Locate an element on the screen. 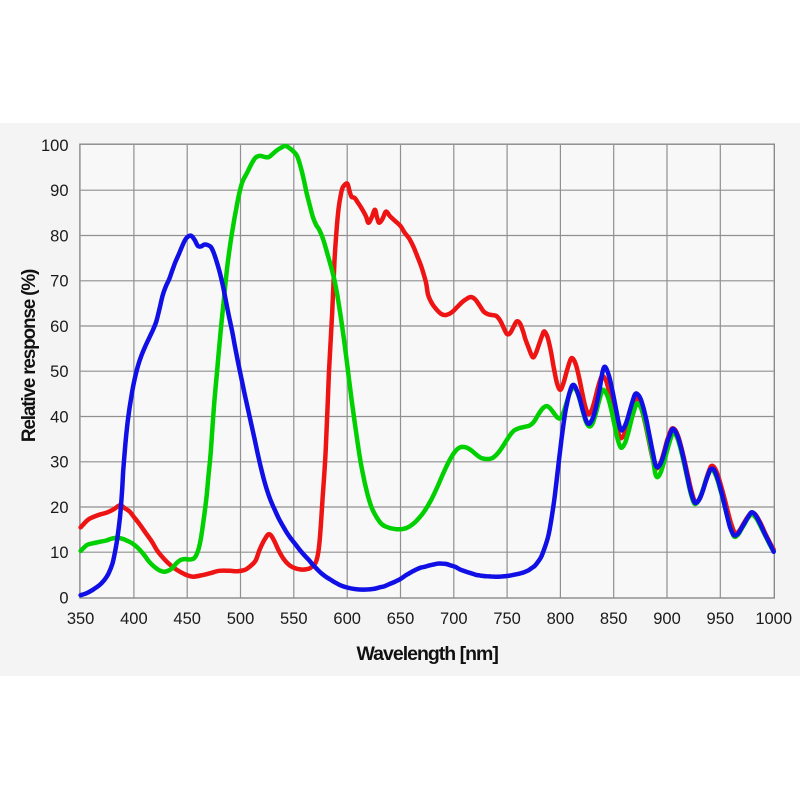 Image resolution: width=800 pixels, height=800 pixels. svg-text: 850 is located at coordinates (614, 619).